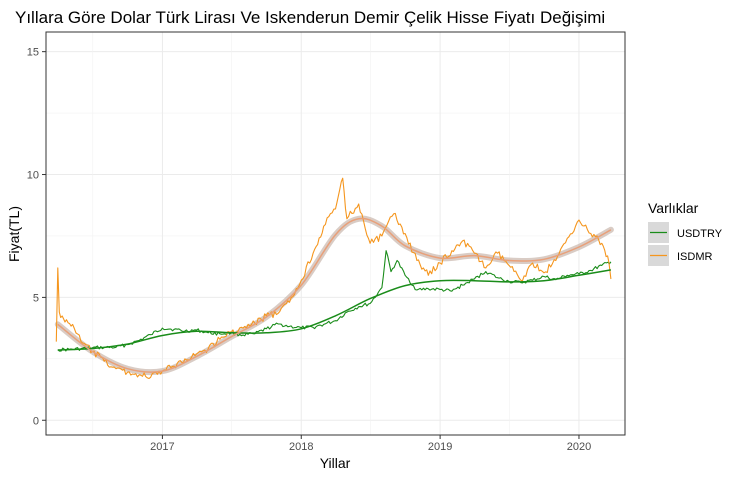 The height and width of the screenshot is (477, 739). Describe the element at coordinates (36, 237) in the screenshot. I see `y-axis-ticks: 0 5 10 15` at that location.